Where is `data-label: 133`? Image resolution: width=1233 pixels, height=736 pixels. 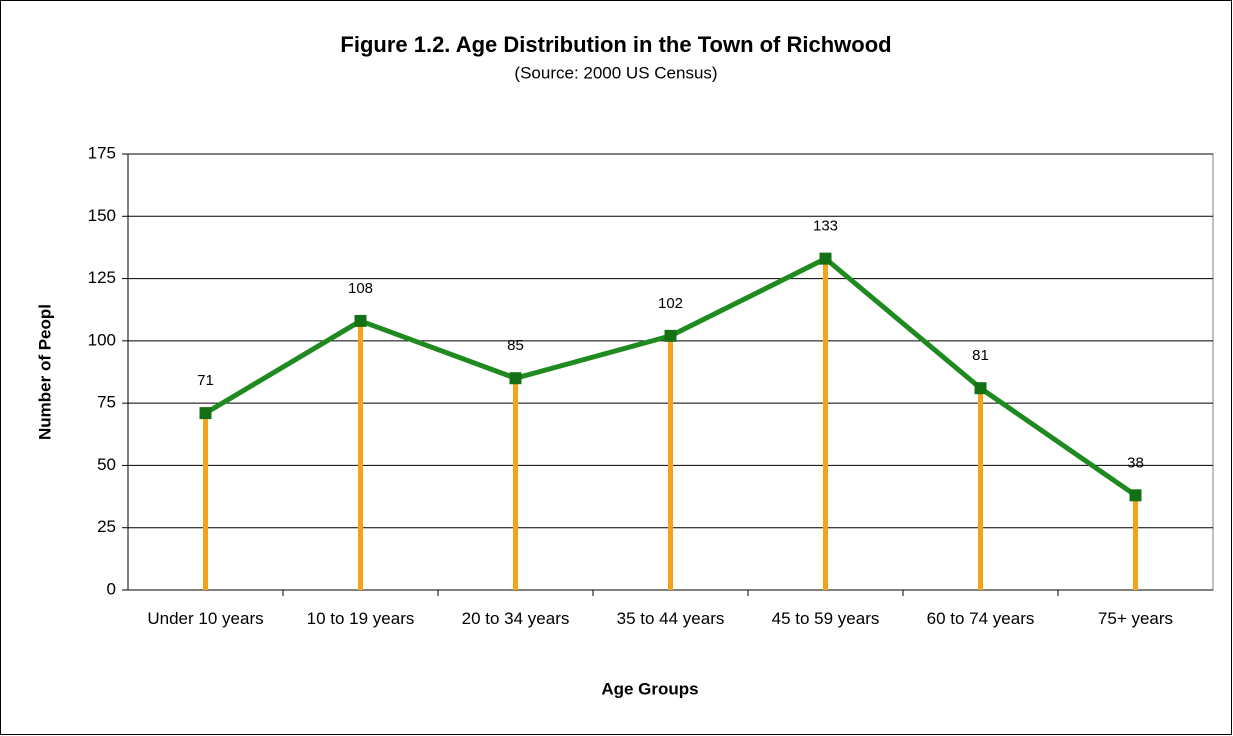 data-label: 133 is located at coordinates (825, 226).